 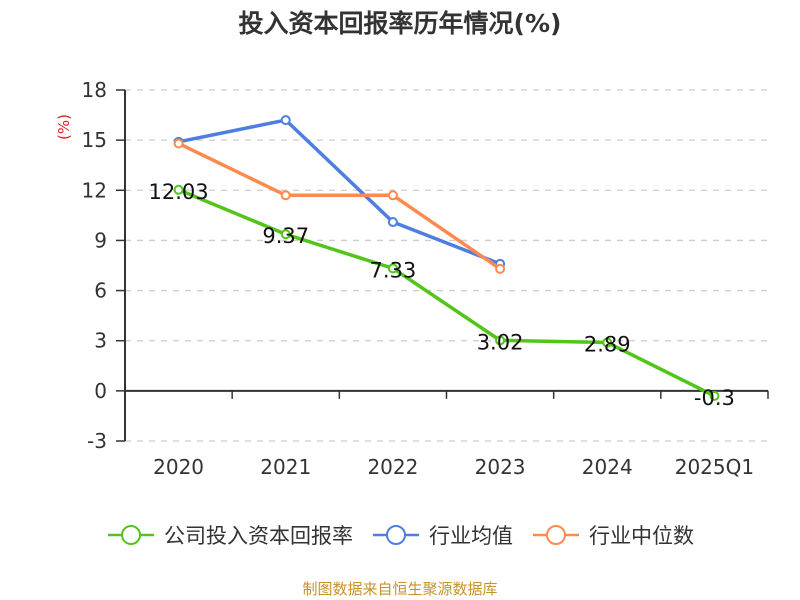 What do you see at coordinates (258, 536) in the screenshot?
I see `legend-label: 公司投入资本回报率` at bounding box center [258, 536].